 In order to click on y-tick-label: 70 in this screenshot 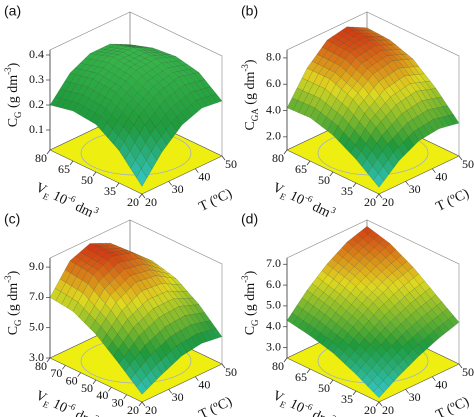, I will do `click(56, 373)`.